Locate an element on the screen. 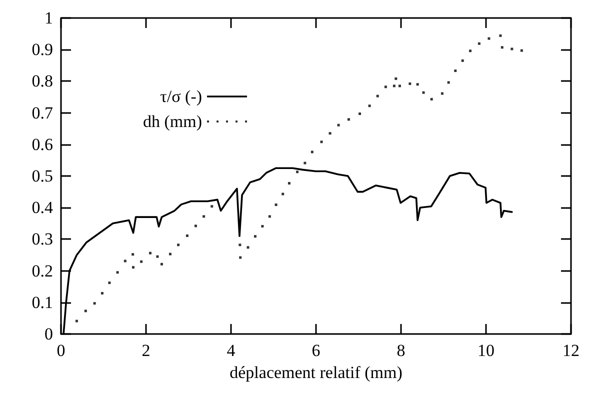 The width and height of the screenshot is (592, 404). y-tick-label: 0 is located at coordinates (48, 334).